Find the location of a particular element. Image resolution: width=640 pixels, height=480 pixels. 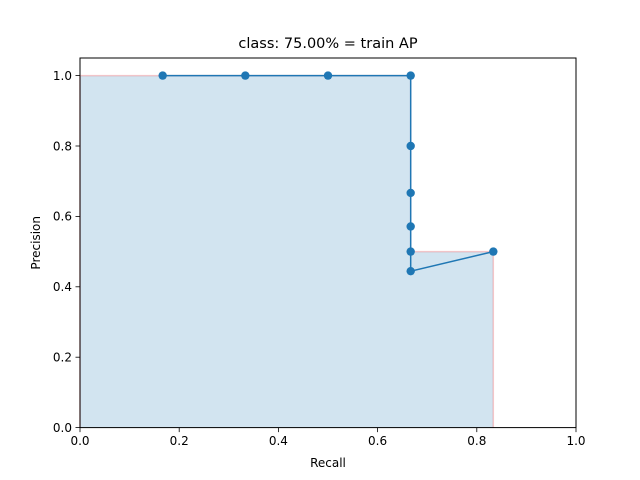

x-tick-label: 0.2 is located at coordinates (179, 441).